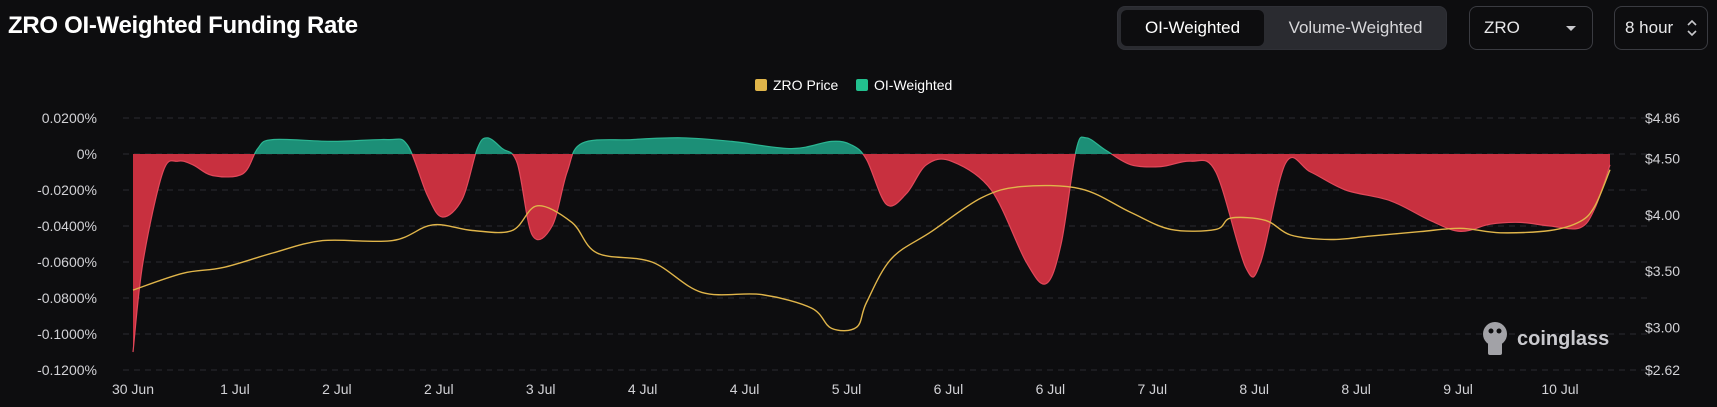 This screenshot has height=407, width=1717. Describe the element at coordinates (1692, 28) in the screenshot. I see `updown-chevron-icon` at that location.